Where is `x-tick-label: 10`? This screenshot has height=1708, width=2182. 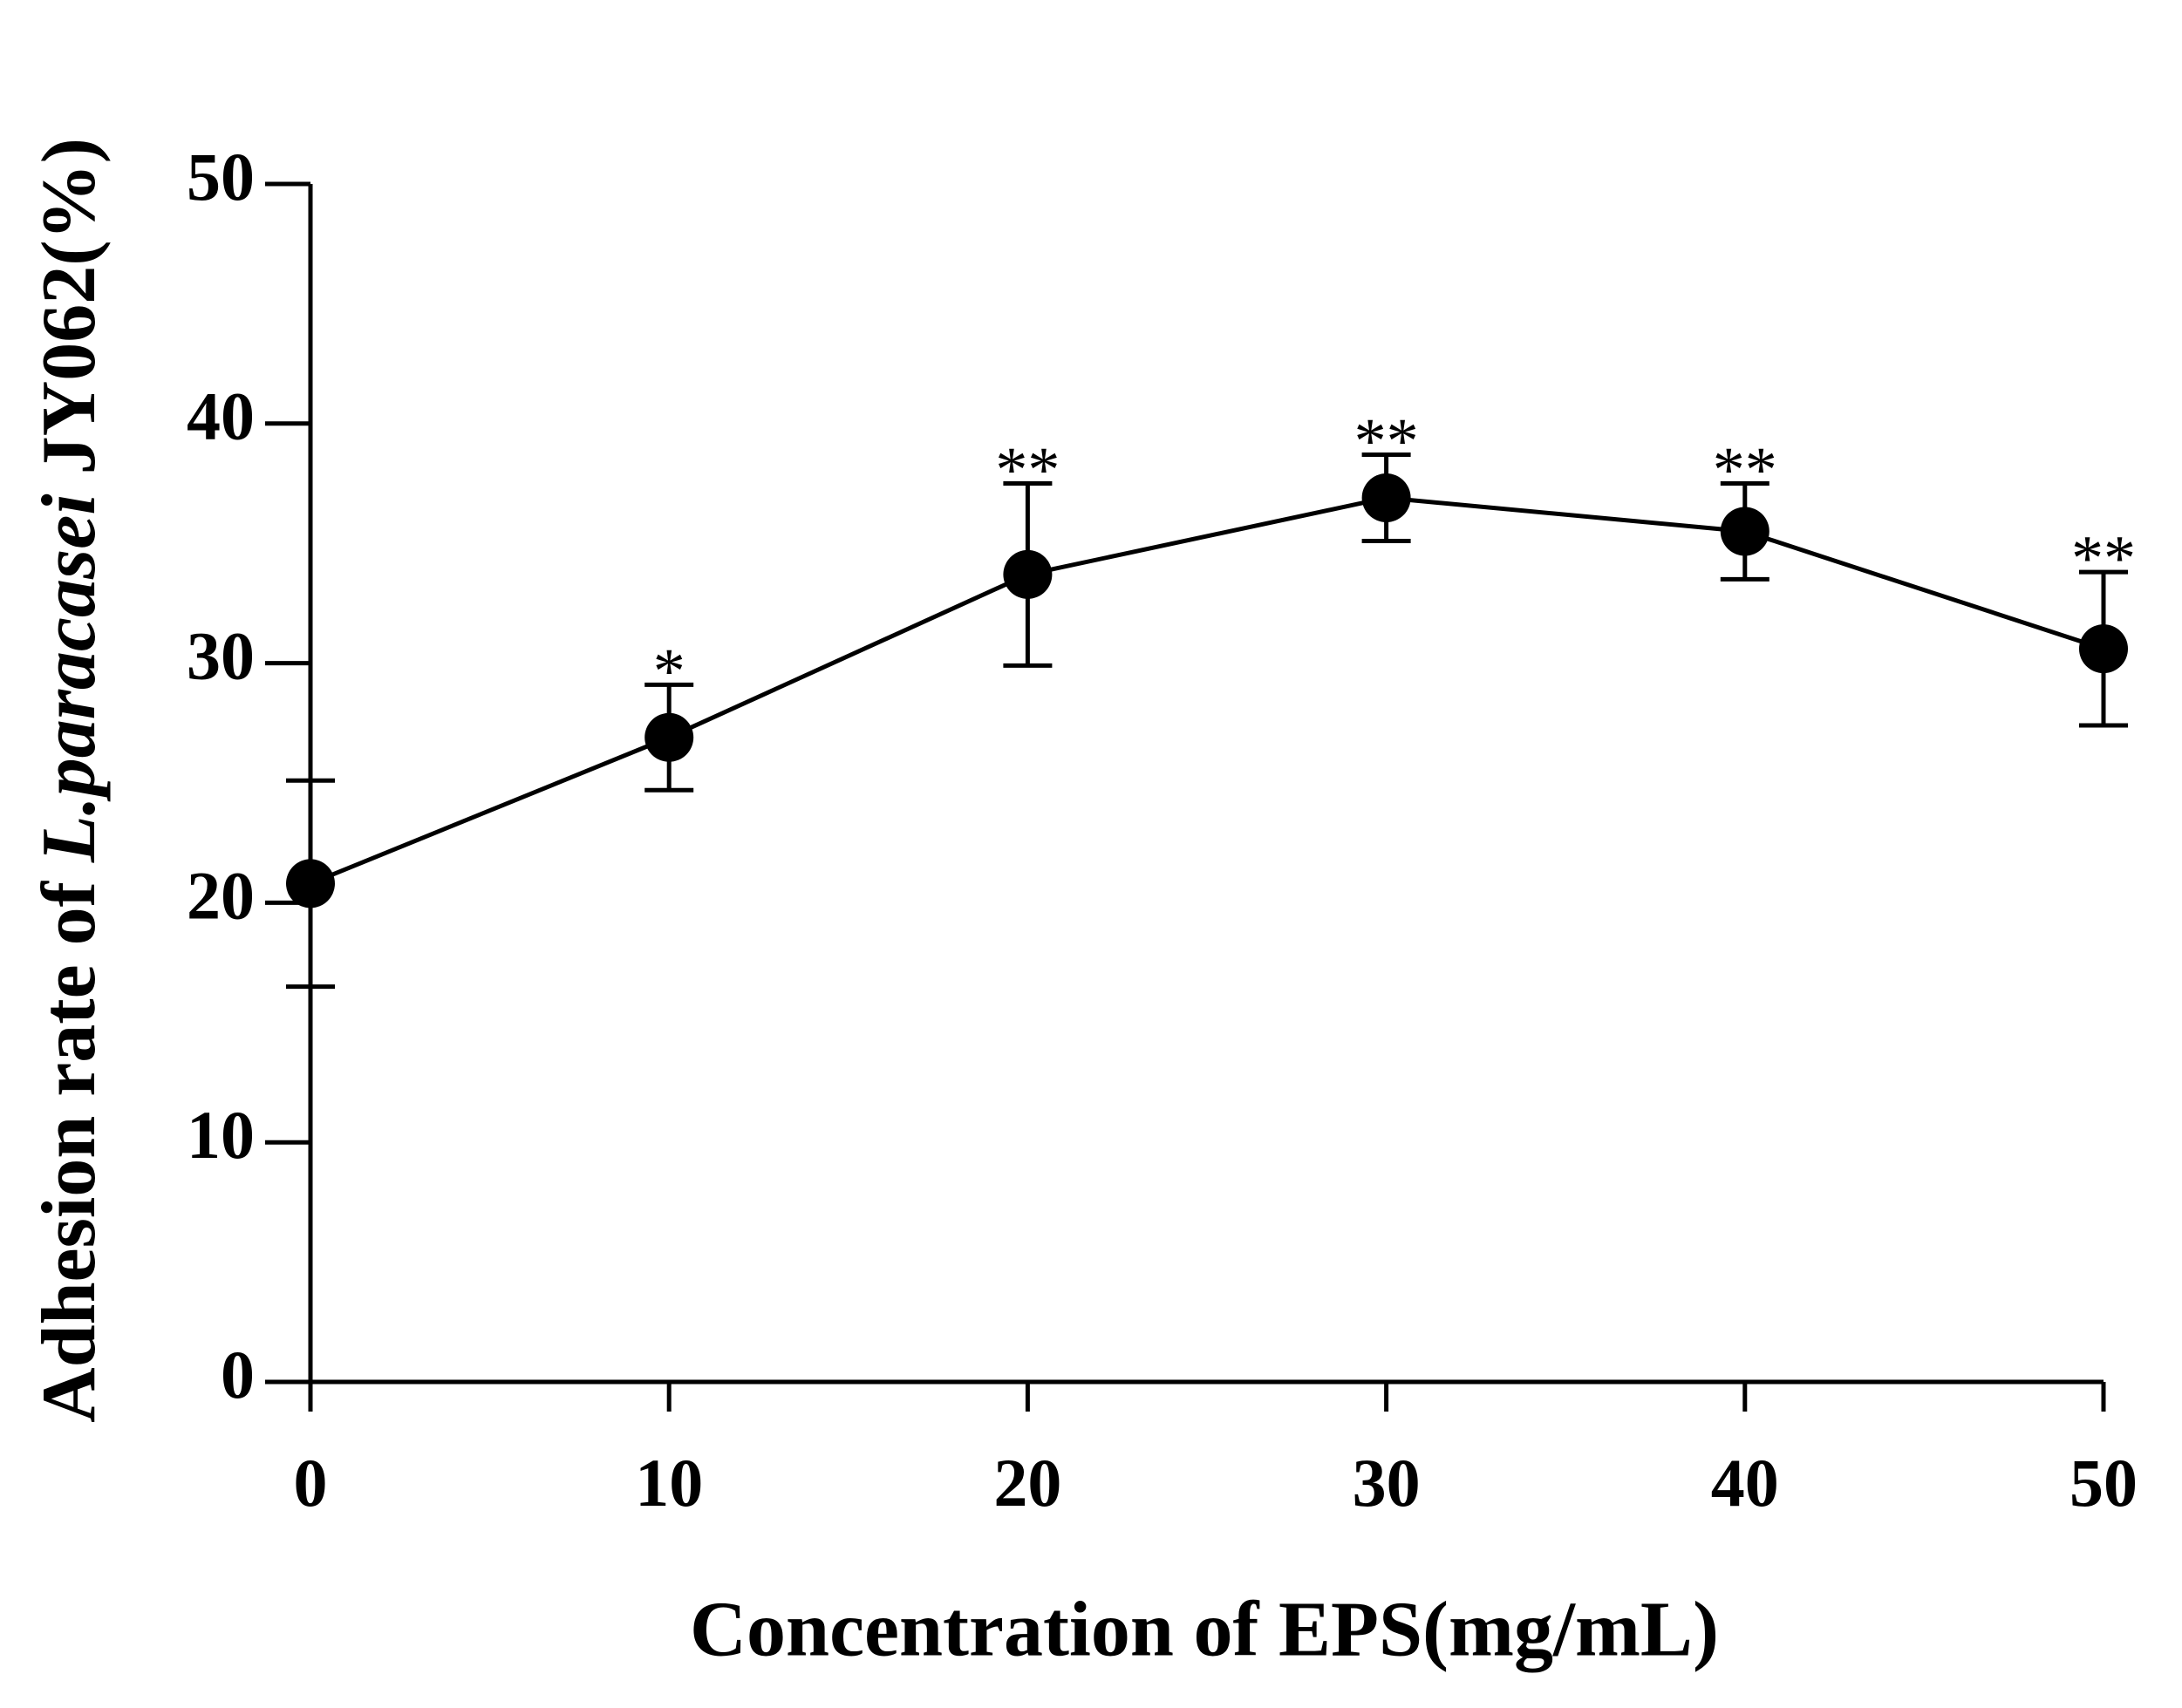 x-tick-label: 10 is located at coordinates (669, 1483).